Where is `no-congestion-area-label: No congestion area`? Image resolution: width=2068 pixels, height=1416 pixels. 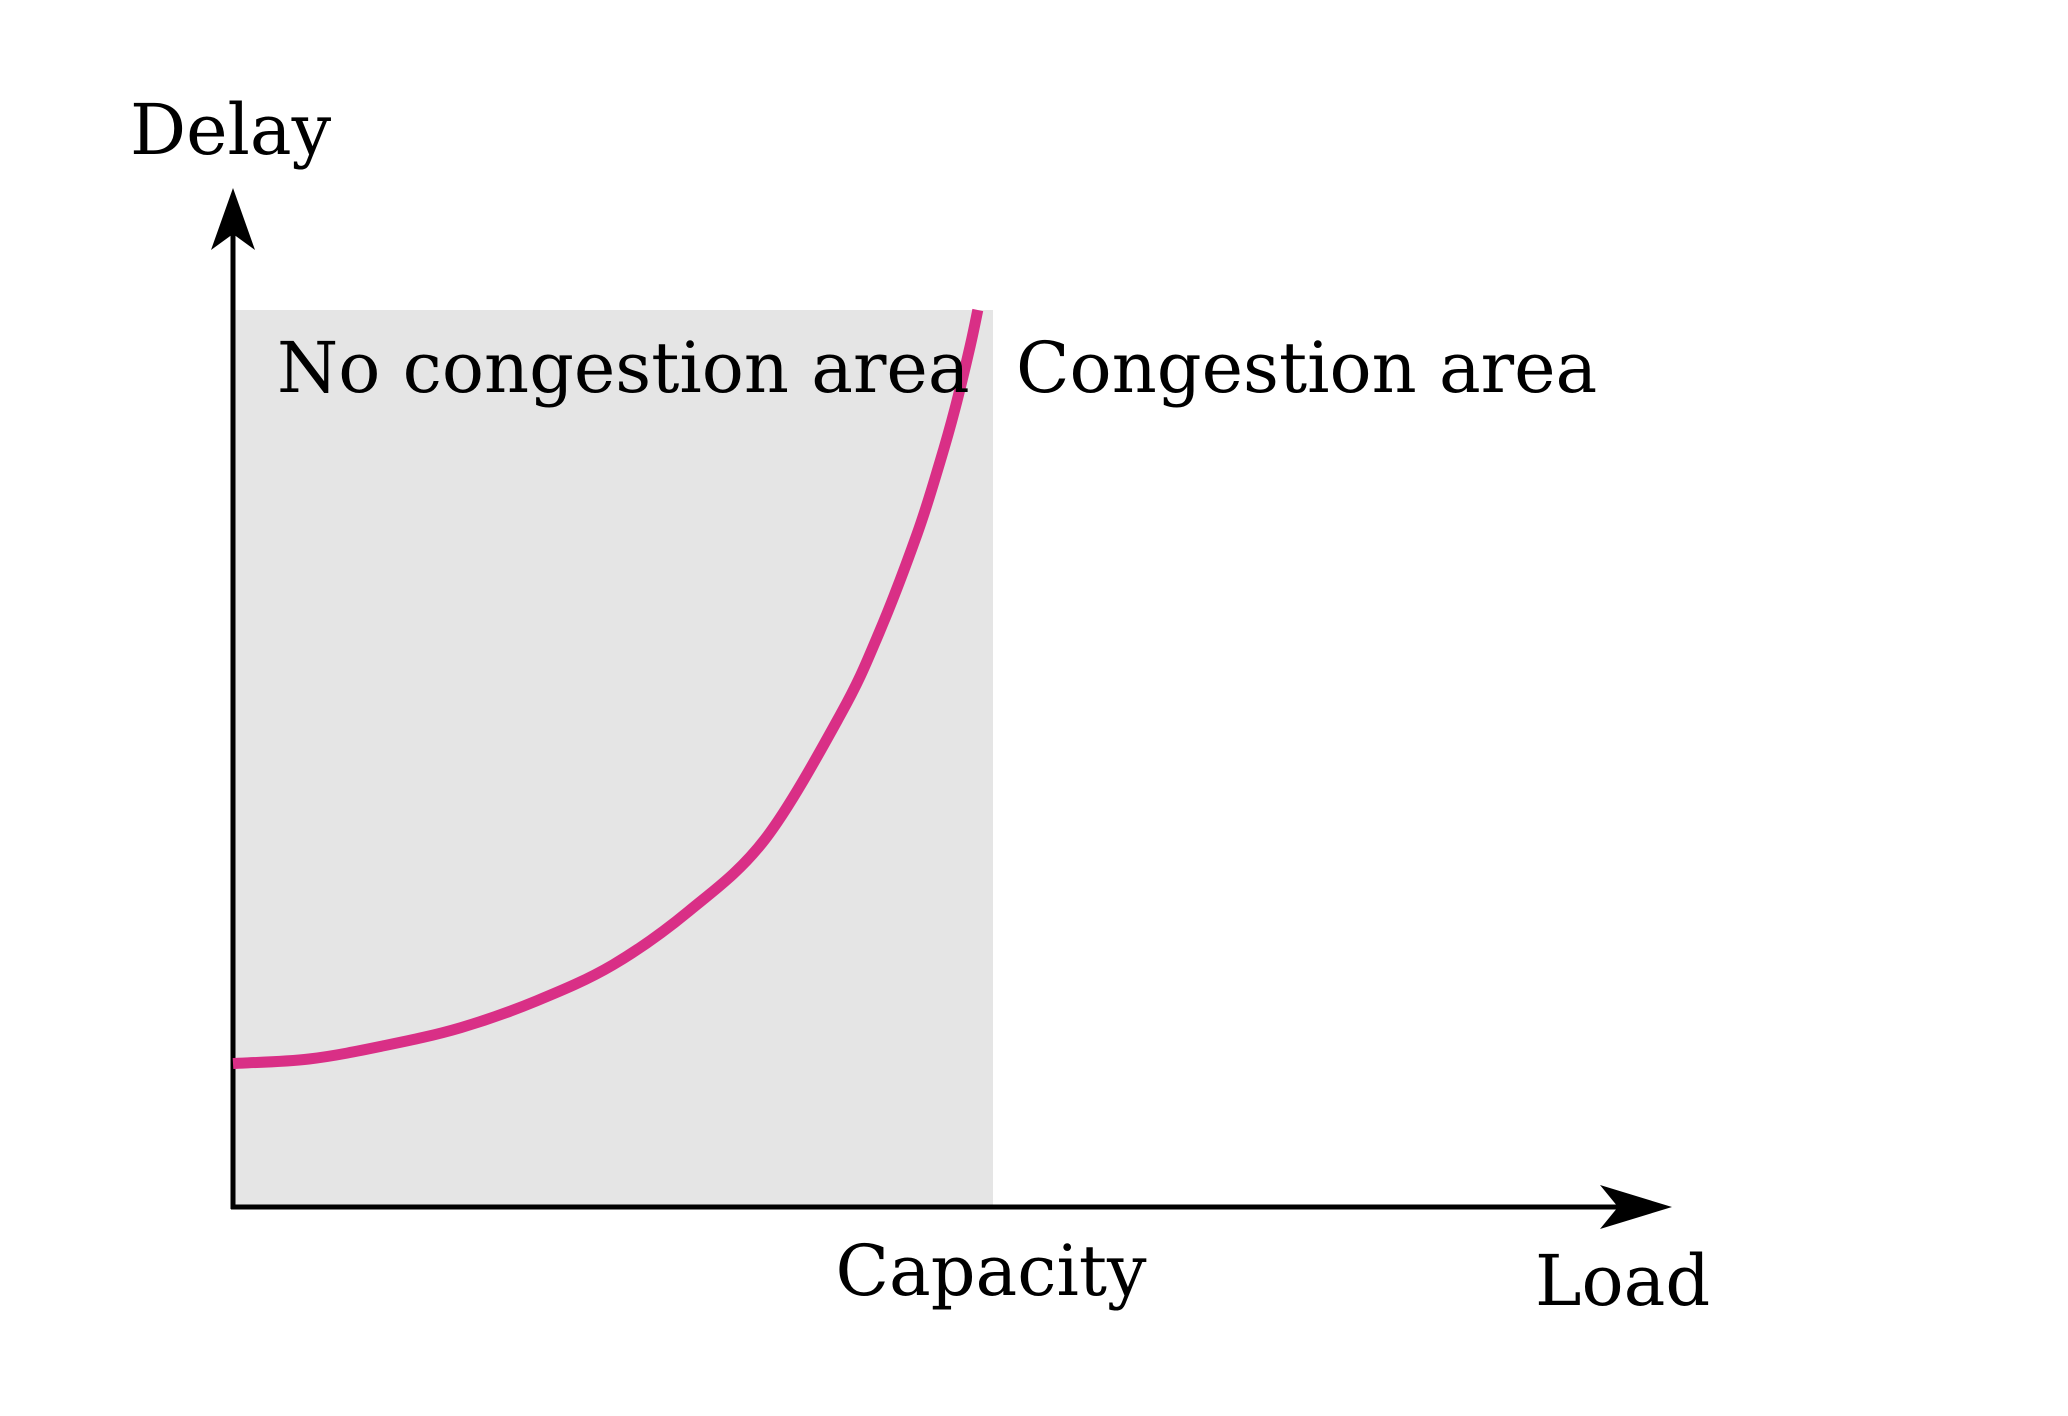 no-congestion-area-label: No congestion area is located at coordinates (623, 368).